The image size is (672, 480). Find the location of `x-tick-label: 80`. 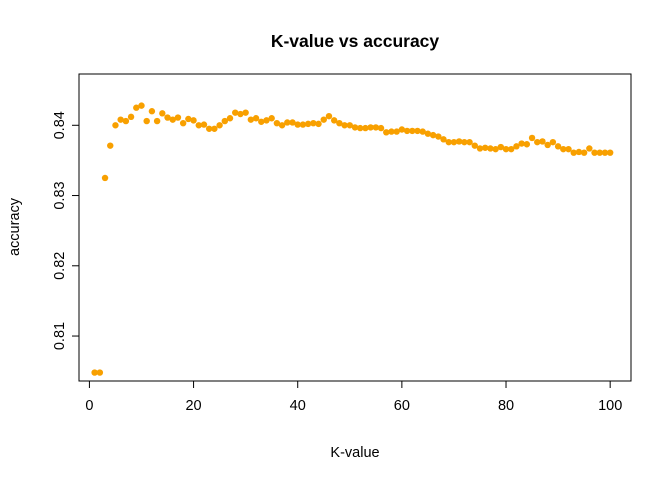

x-tick-label: 80 is located at coordinates (506, 406).